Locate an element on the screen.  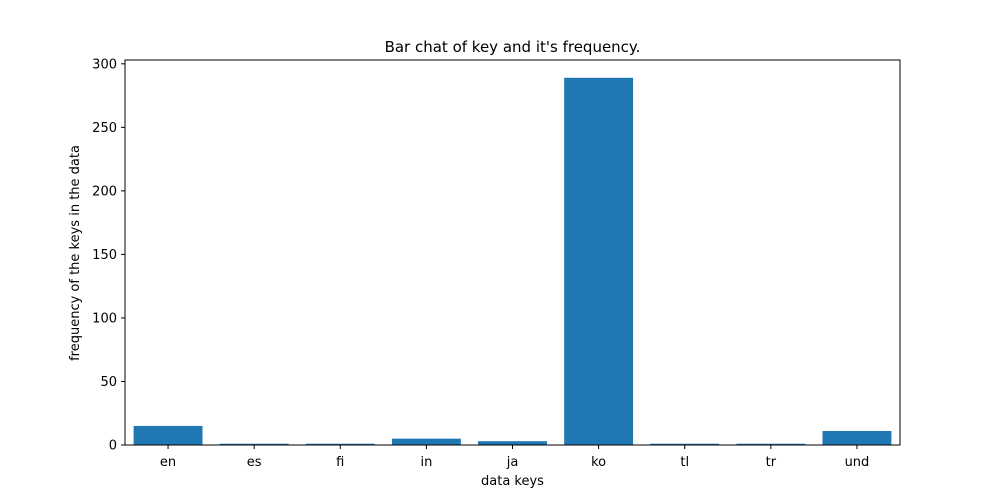
x-tick-label-ko: ko is located at coordinates (598, 462).